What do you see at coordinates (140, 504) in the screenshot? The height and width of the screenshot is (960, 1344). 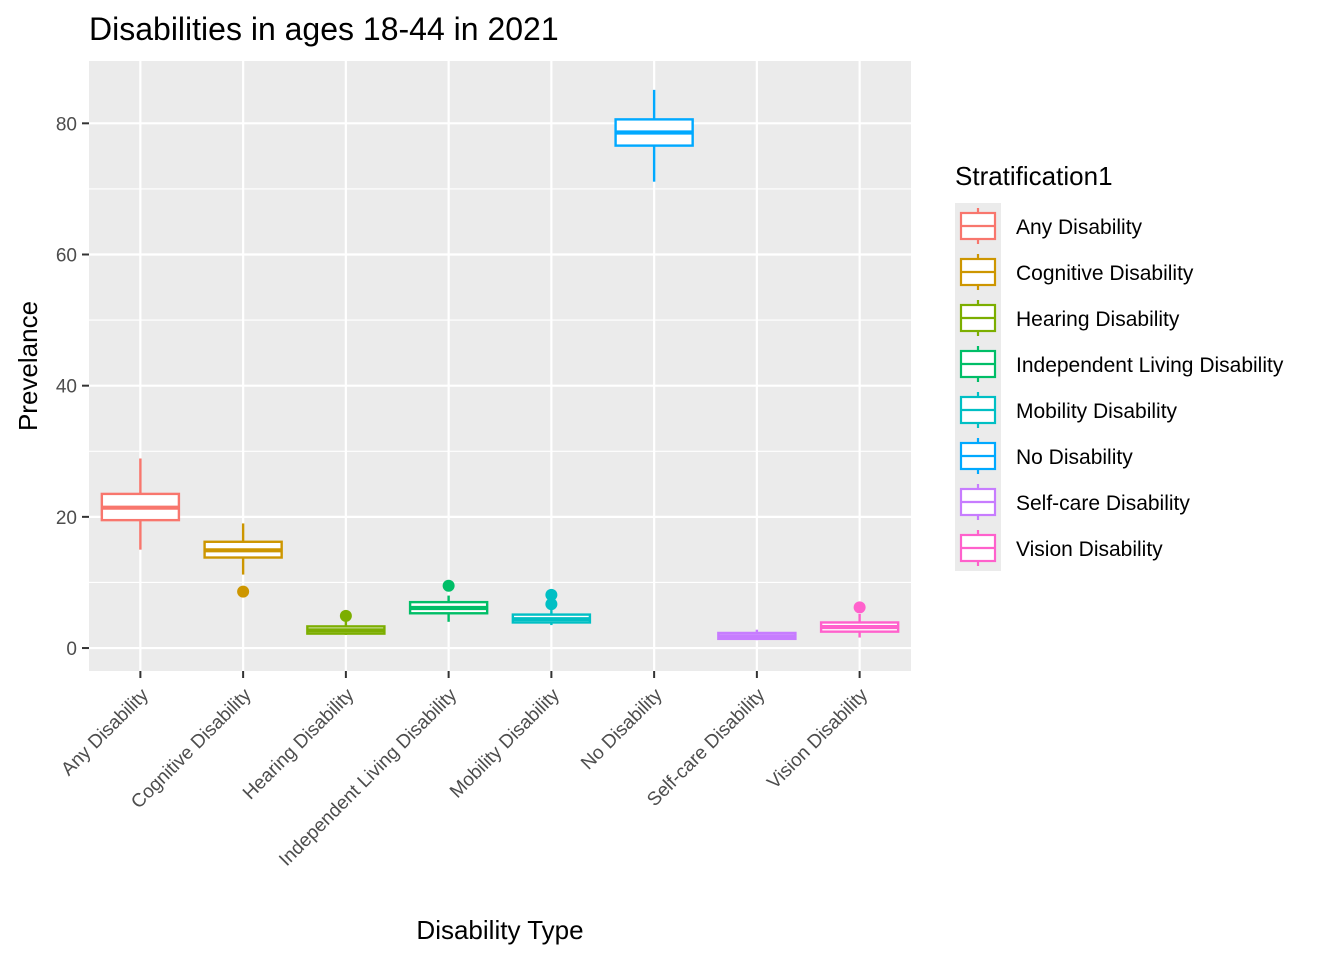 I see `box-any-disability` at bounding box center [140, 504].